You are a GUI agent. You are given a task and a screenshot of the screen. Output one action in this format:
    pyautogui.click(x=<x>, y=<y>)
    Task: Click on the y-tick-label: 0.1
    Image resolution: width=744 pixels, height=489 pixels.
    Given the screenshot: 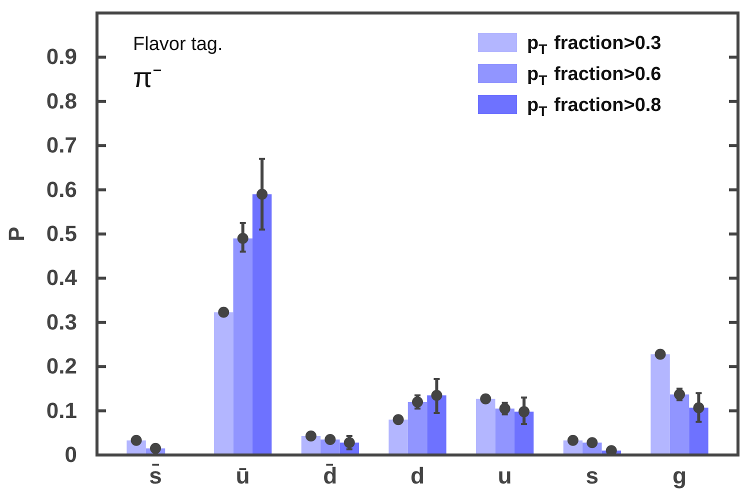 What is the action you would take?
    pyautogui.click(x=61, y=410)
    